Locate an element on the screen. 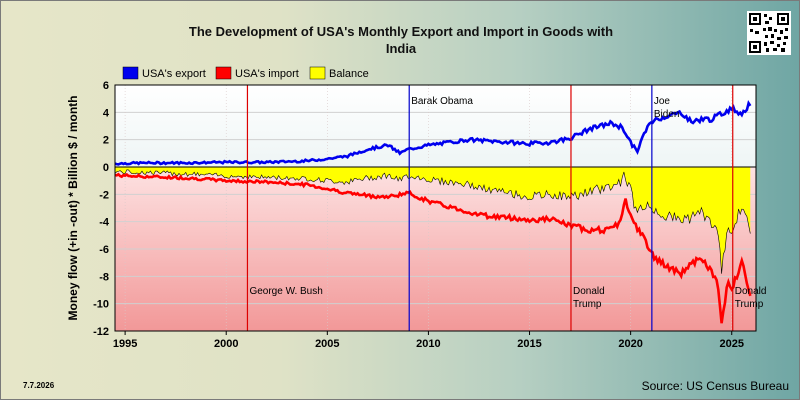 Image resolution: width=800 pixels, height=400 pixels. x-tick-label: 2010 is located at coordinates (428, 344).